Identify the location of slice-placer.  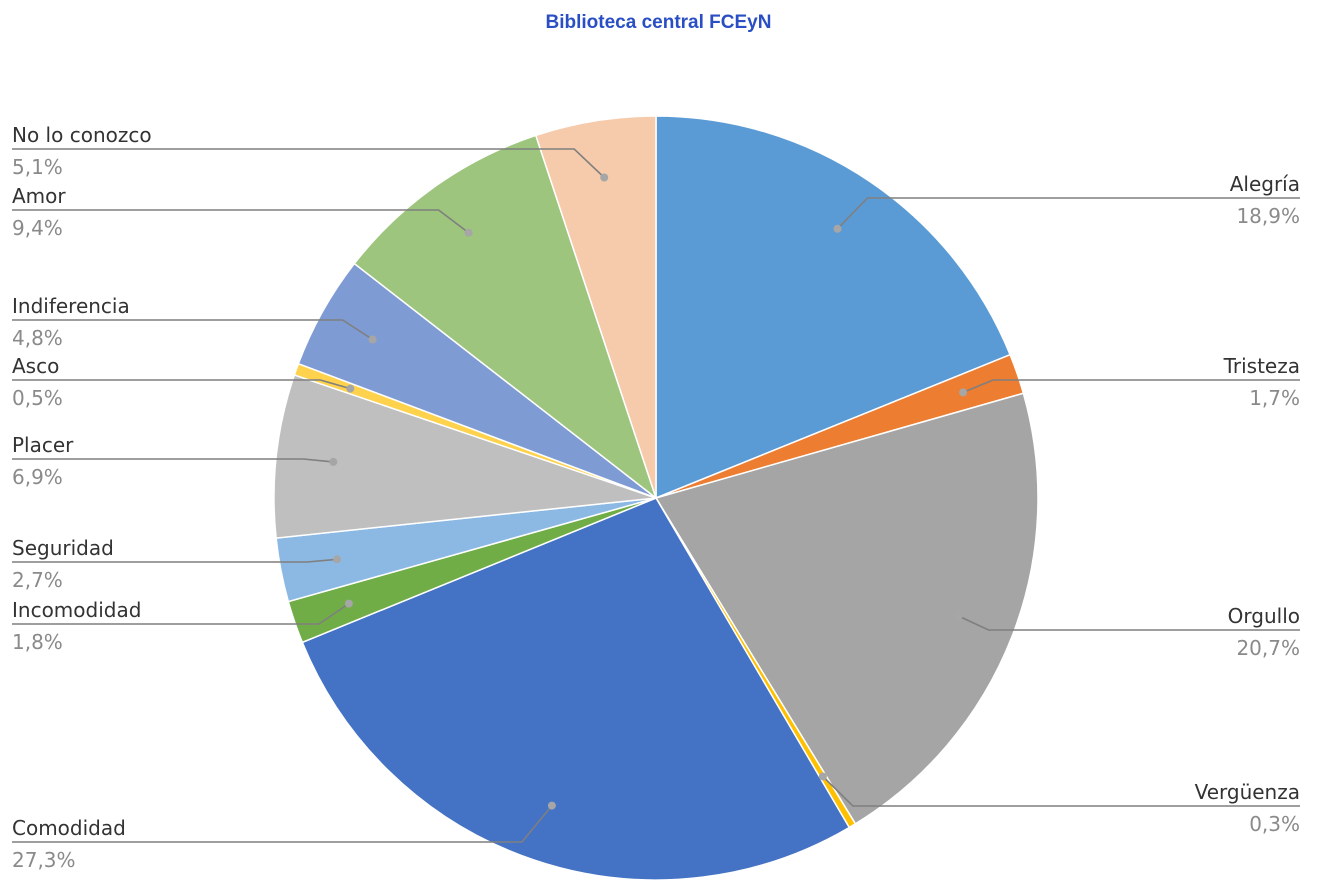
(465, 456).